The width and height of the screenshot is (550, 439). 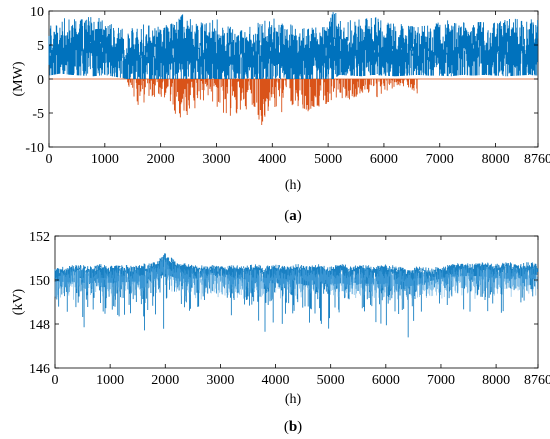 I want to click on panel-a-x-tick-label: 7000, so click(x=440, y=159).